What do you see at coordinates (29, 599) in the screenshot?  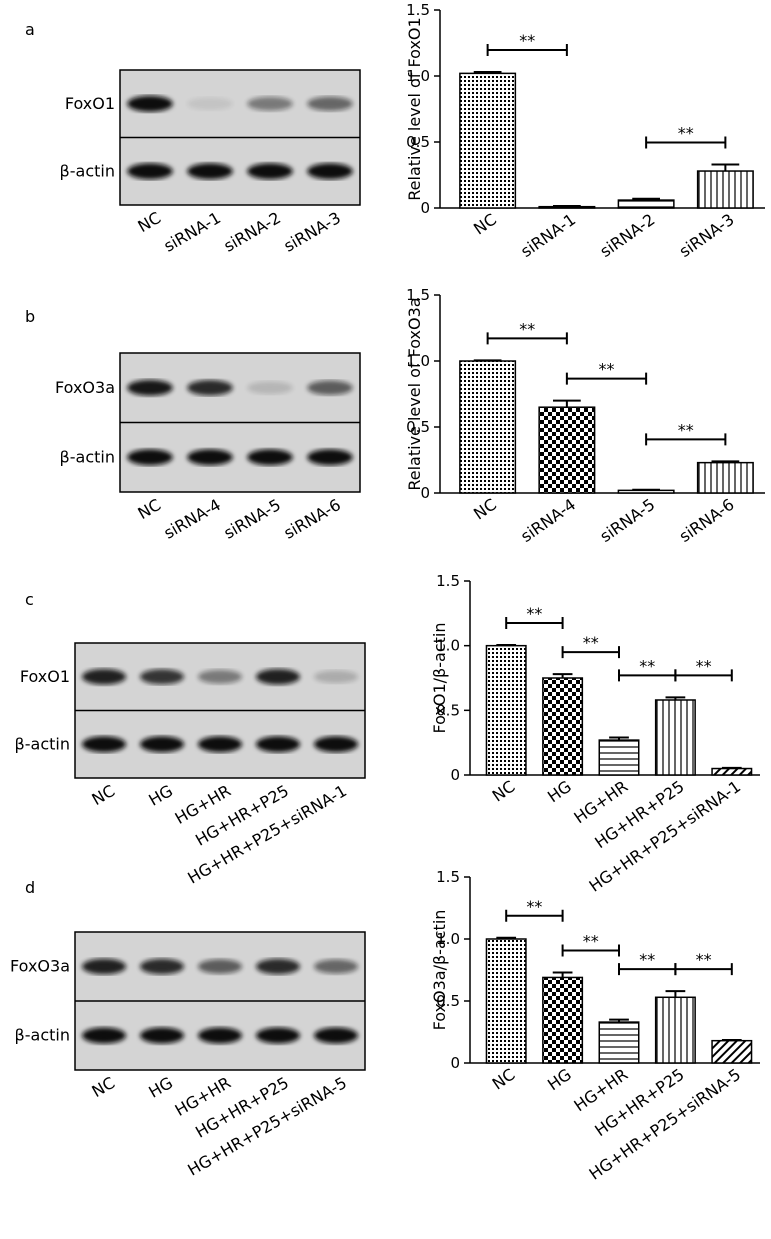 I see `panel-label: c` at bounding box center [29, 599].